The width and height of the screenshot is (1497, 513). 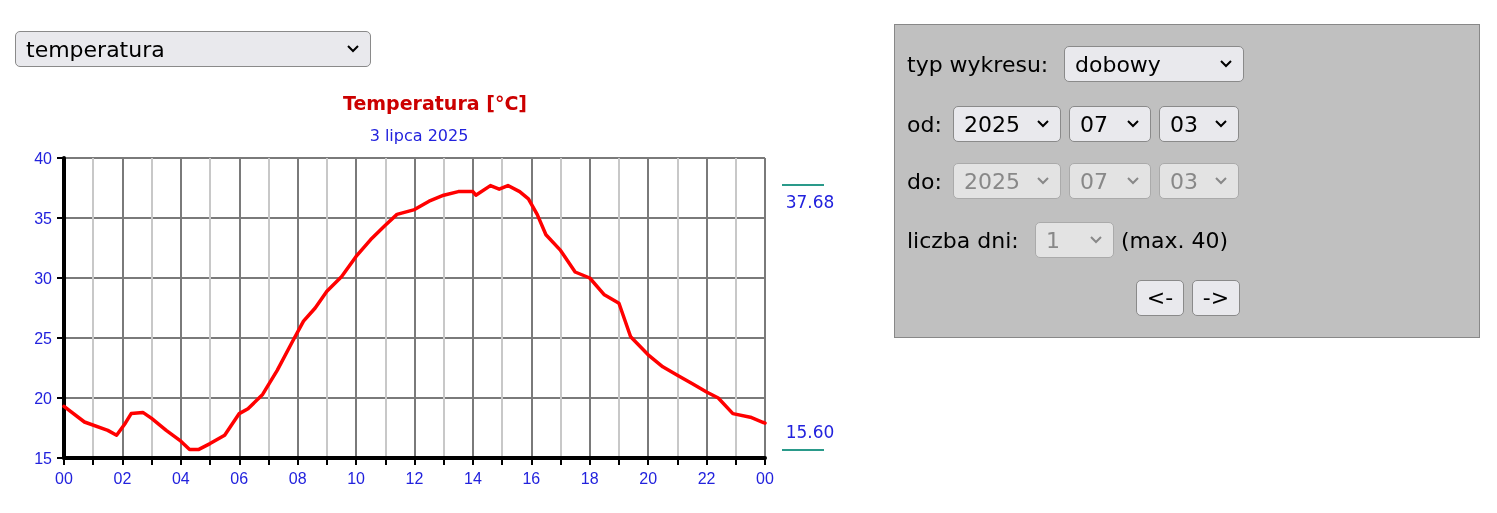 I want to click on x-tick-label: 10, so click(x=356, y=478).